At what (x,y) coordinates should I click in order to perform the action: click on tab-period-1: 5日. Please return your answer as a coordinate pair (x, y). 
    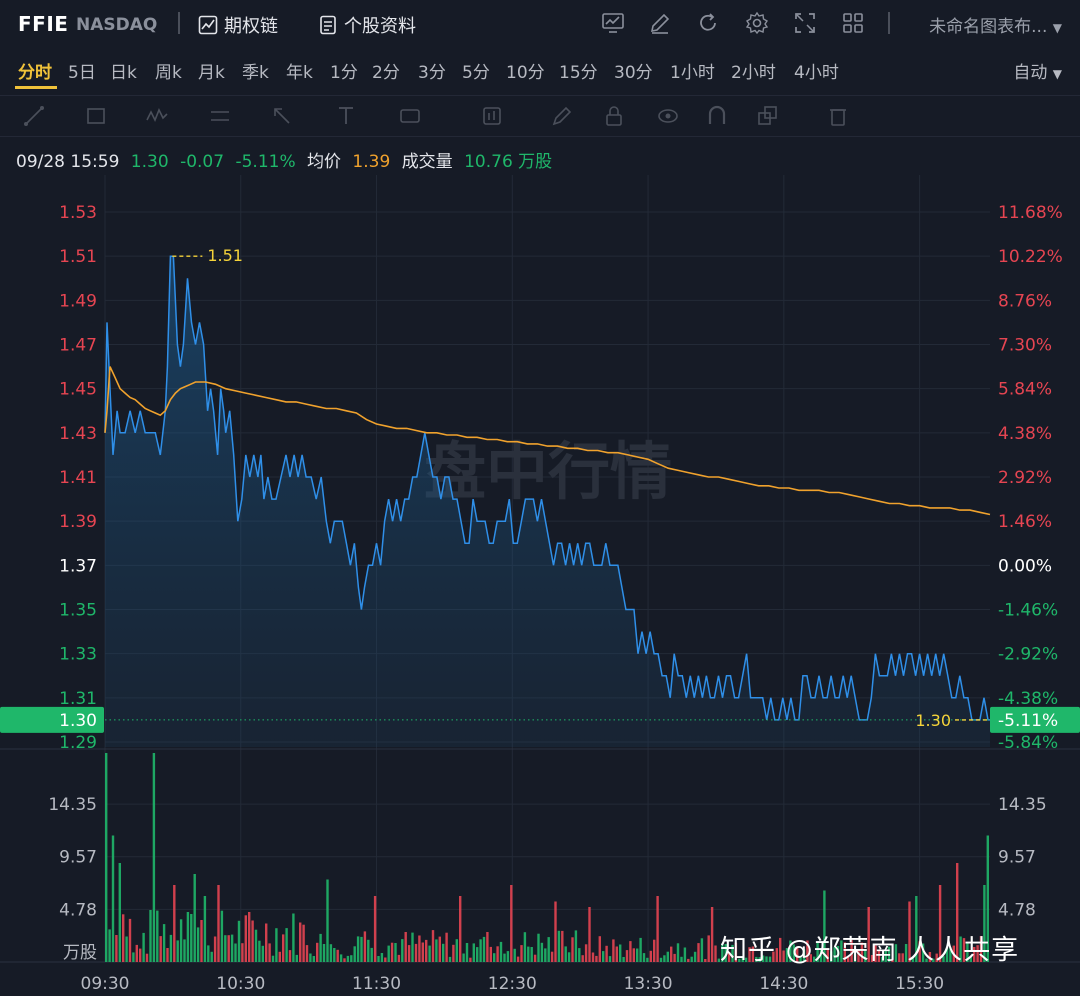
    Looking at the image, I should click on (82, 73).